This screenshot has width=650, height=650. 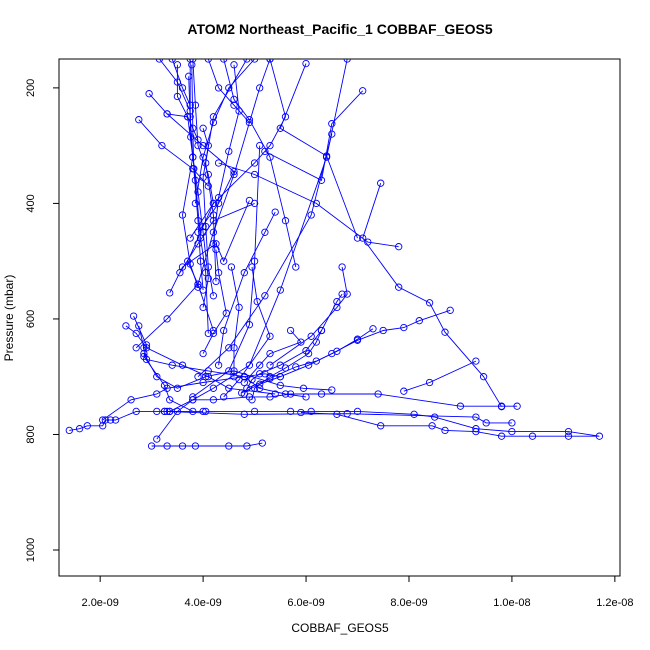 I want to click on y-tick-label: 1000, so click(x=31, y=550).